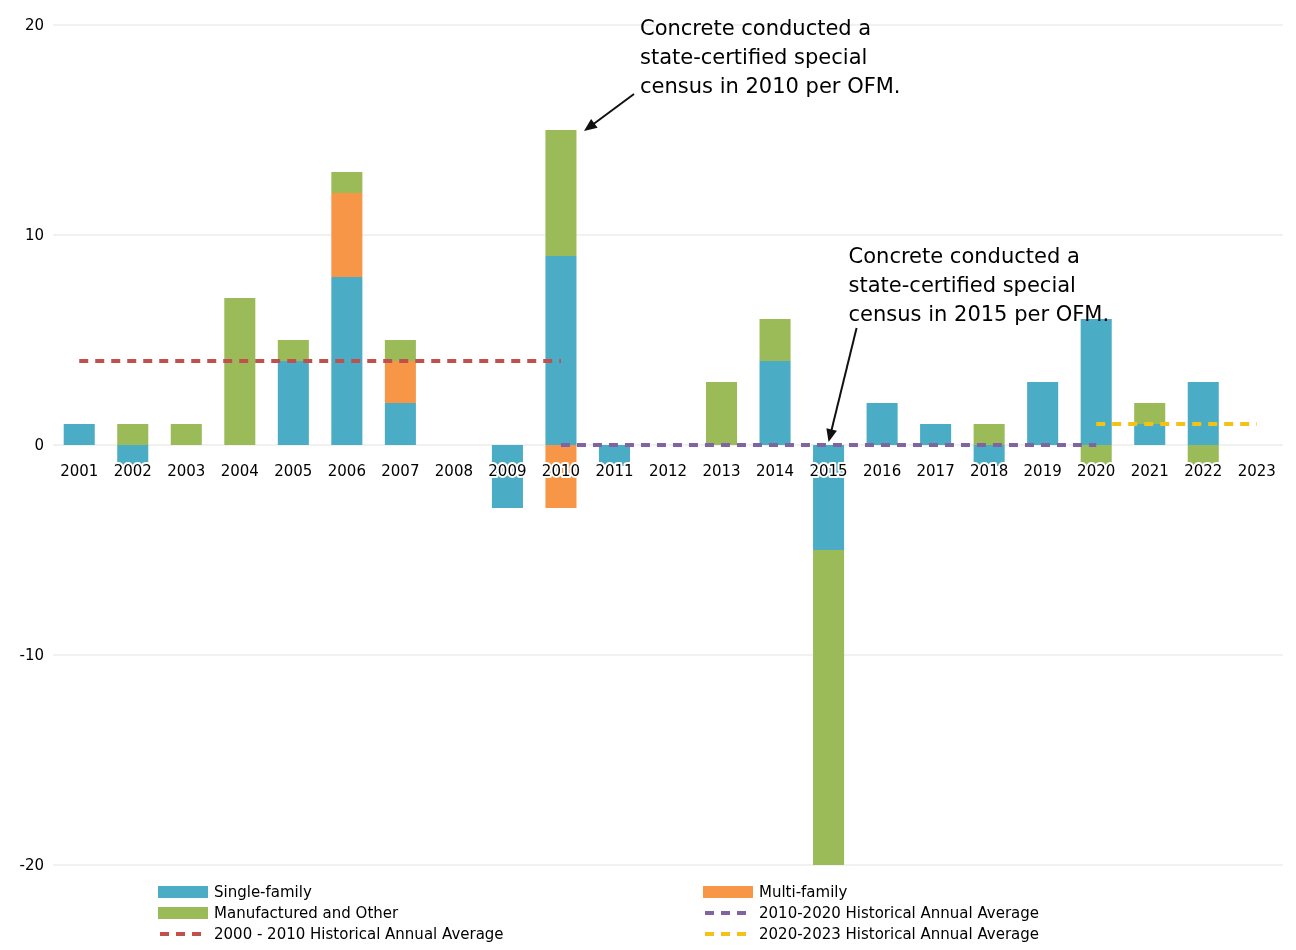 The image size is (1296, 950). I want to click on x-tick-label: 2020, so click(1096, 471).